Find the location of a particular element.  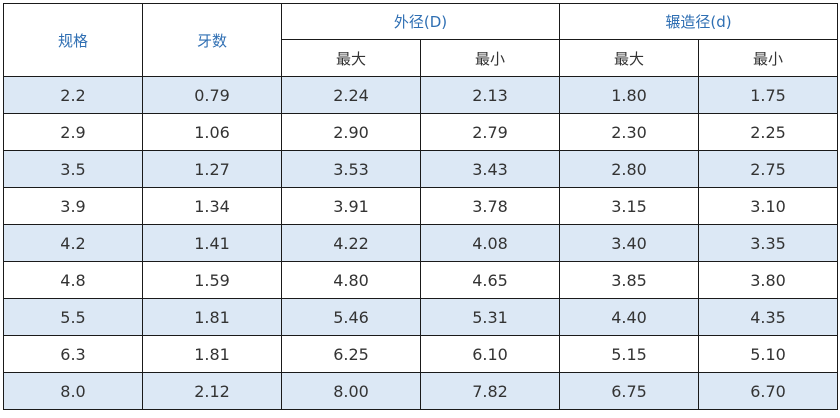

cell-spec: 4.2 is located at coordinates (73, 243).